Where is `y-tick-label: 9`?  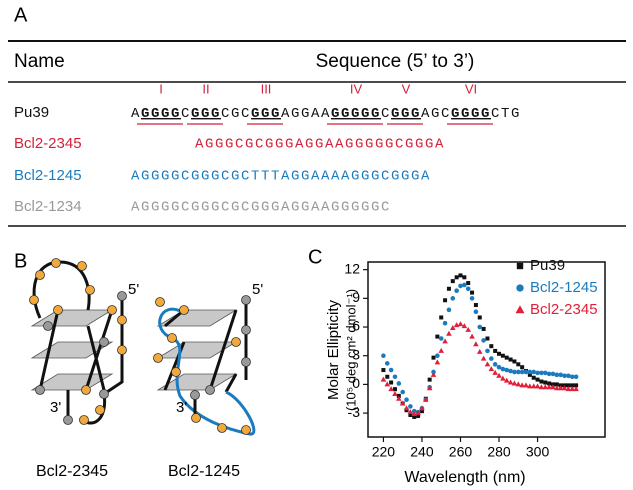
y-tick-label: 9 is located at coordinates (356, 297).